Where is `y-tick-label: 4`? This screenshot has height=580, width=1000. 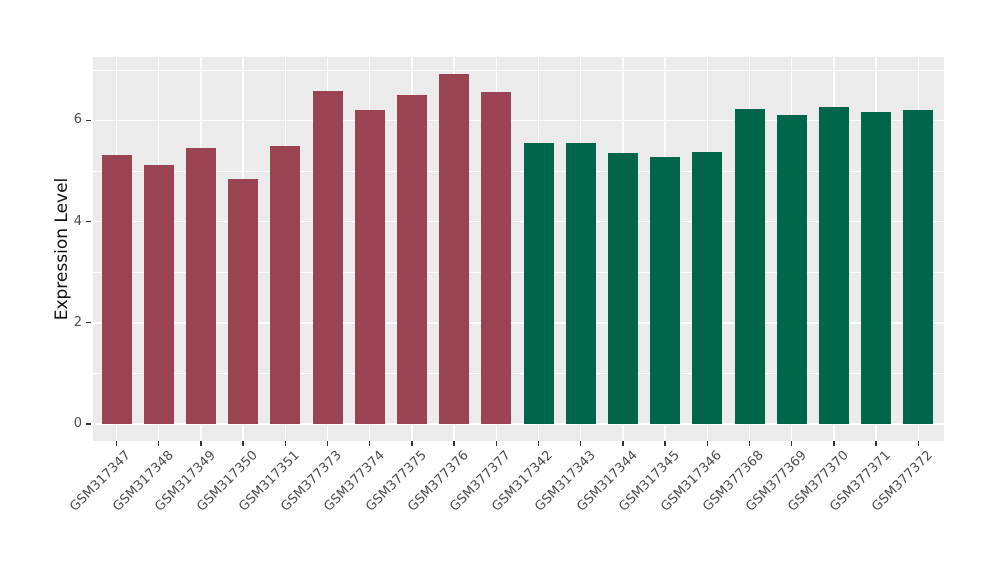
y-tick-label: 4 is located at coordinates (77, 221).